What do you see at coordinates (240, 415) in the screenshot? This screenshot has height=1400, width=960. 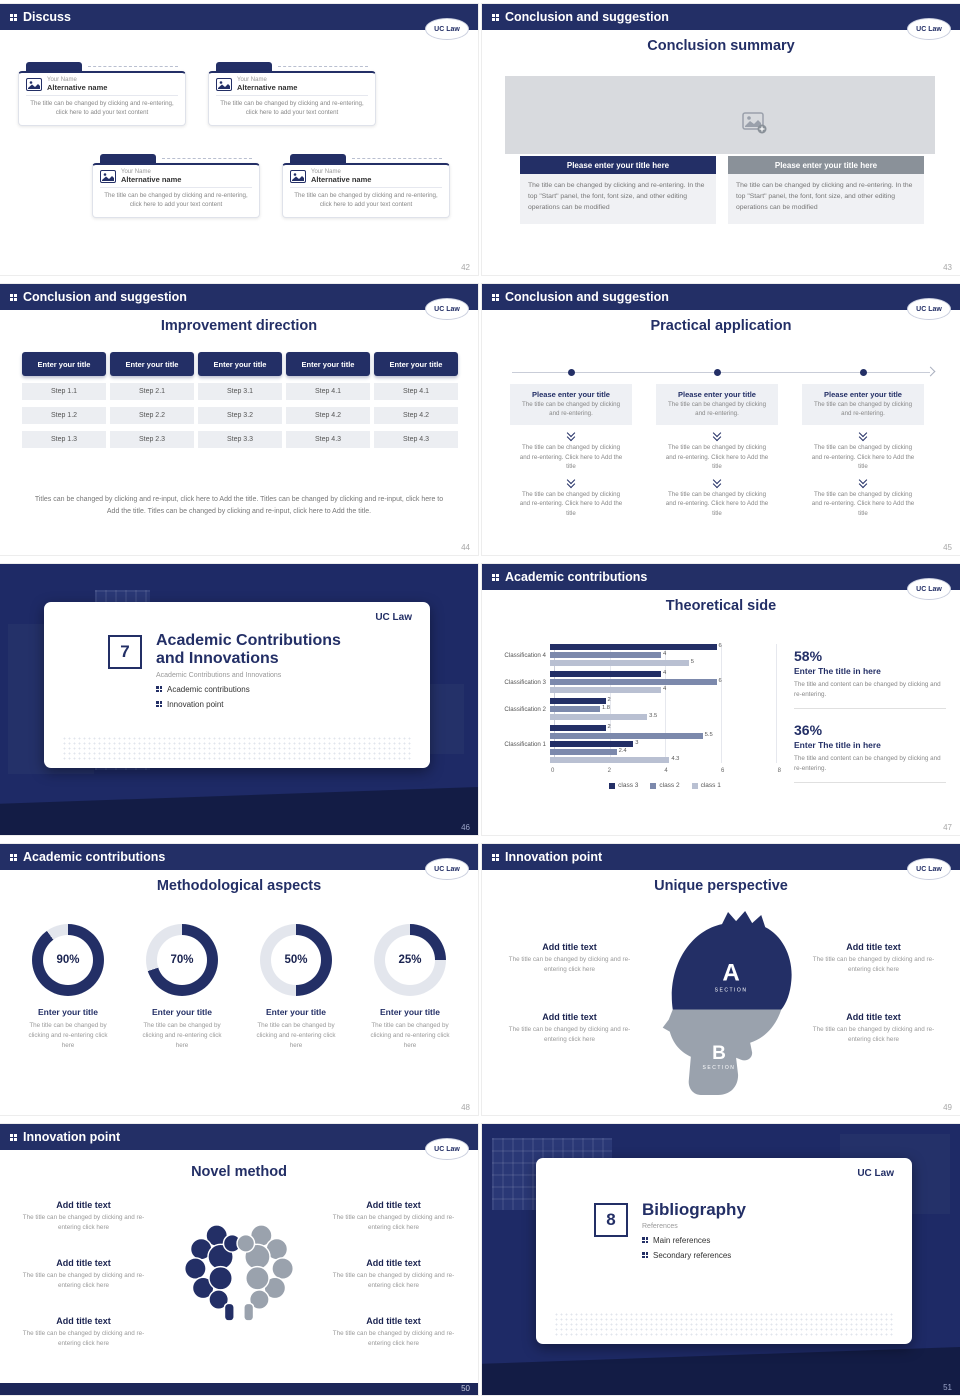 I see `step-item: Step 3.2` at bounding box center [240, 415].